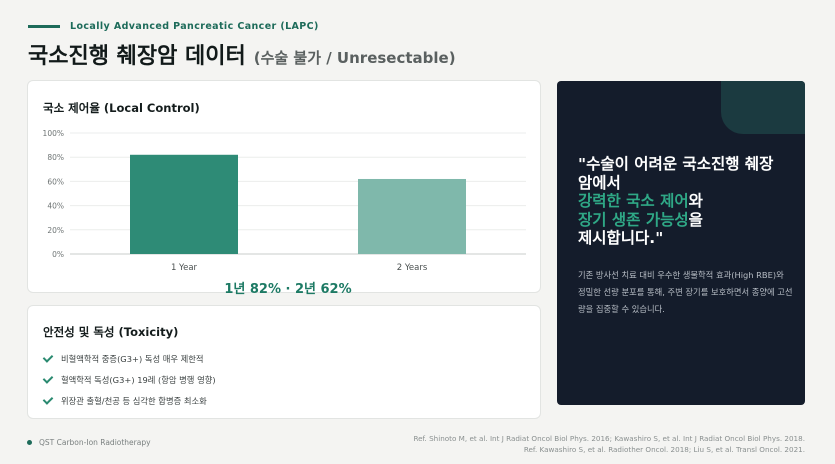 The height and width of the screenshot is (464, 835). I want to click on toxicity-item-text: 비혈액학적 중증(G3+) 독성 매우 제한적, so click(132, 358).